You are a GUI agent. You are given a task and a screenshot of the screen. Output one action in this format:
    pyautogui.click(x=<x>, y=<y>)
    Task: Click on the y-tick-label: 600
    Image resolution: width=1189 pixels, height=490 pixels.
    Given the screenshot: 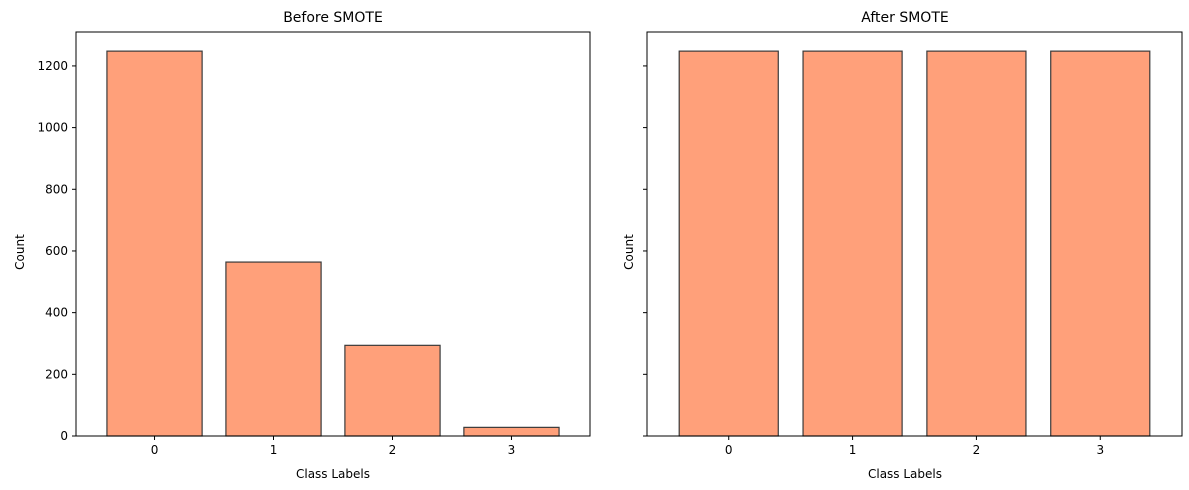 What is the action you would take?
    pyautogui.click(x=56, y=251)
    